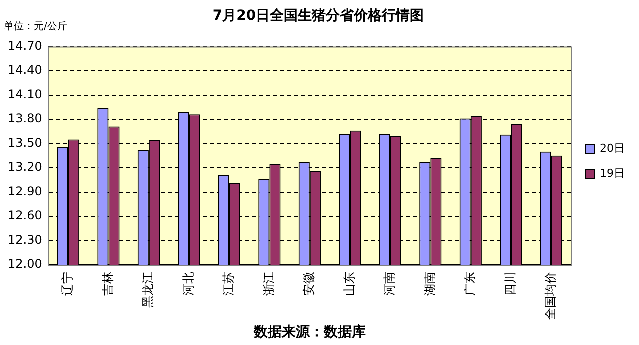 Image resolution: width=639 pixels, height=345 pixels. What do you see at coordinates (389, 284) in the screenshot?
I see `x-tick-label: 河南` at bounding box center [389, 284].